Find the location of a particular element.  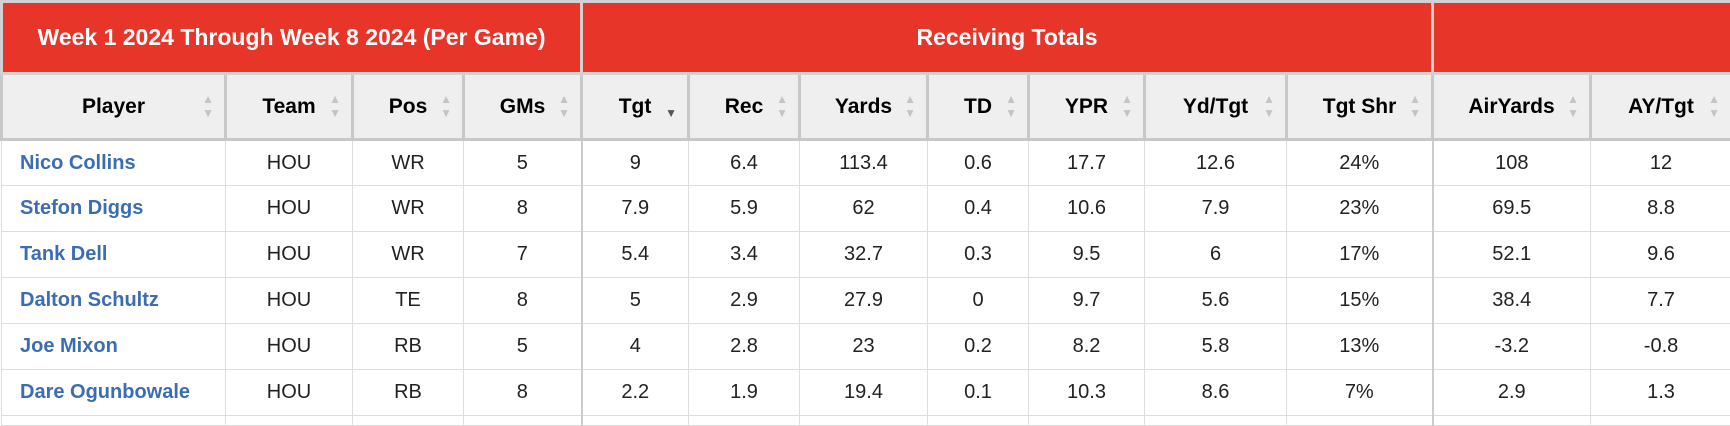

column-header-airyards: AirYards ▲▼ is located at coordinates (1512, 107).